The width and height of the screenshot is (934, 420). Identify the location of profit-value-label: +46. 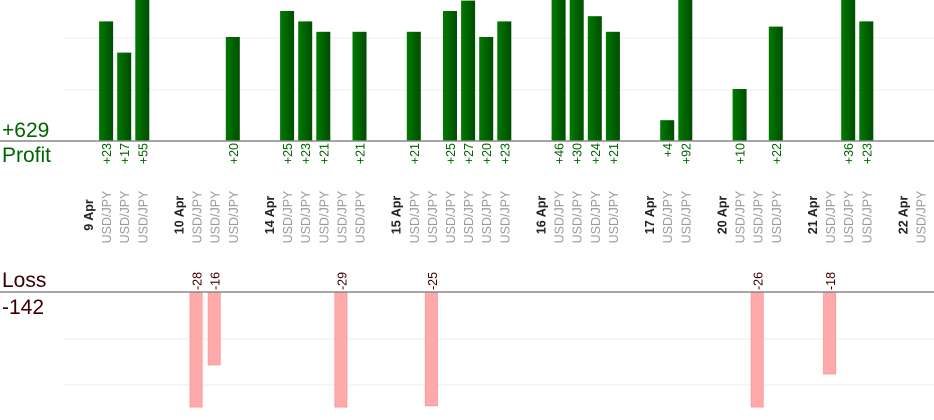
(560, 153).